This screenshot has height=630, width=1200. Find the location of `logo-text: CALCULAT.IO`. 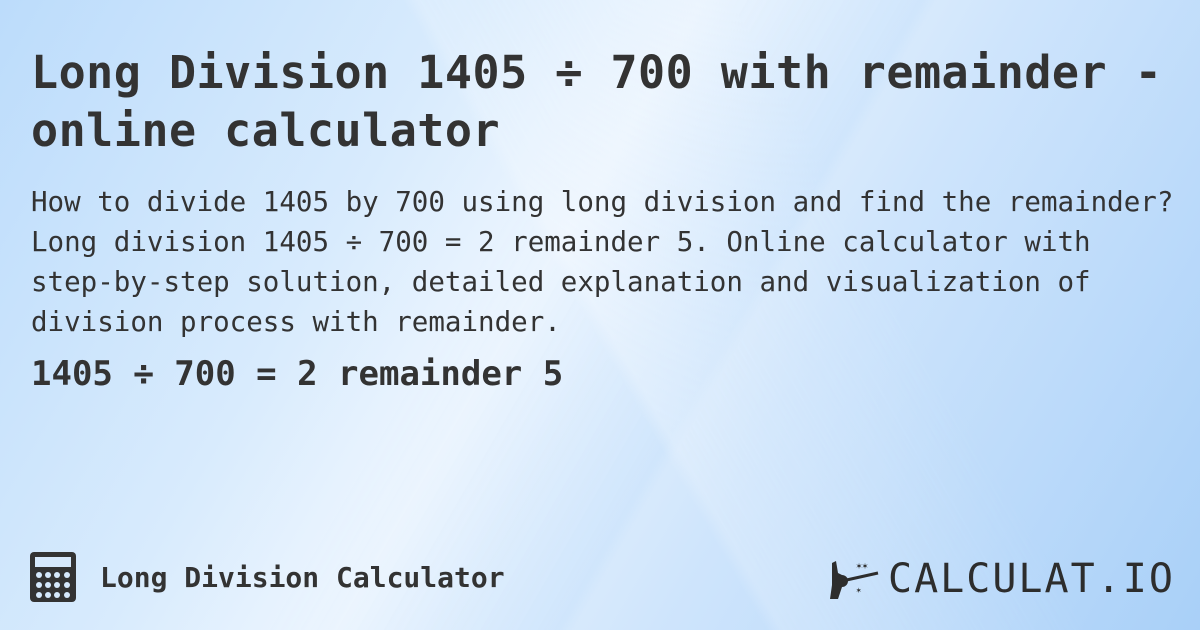

logo-text: CALCULAT.IO is located at coordinates (1031, 579).